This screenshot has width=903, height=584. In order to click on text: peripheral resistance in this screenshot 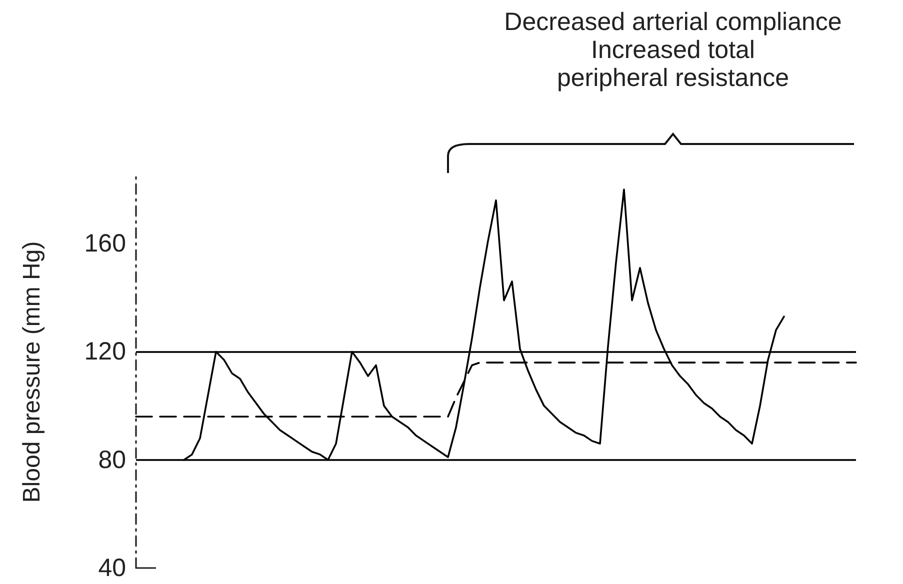, I will do `click(673, 78)`.